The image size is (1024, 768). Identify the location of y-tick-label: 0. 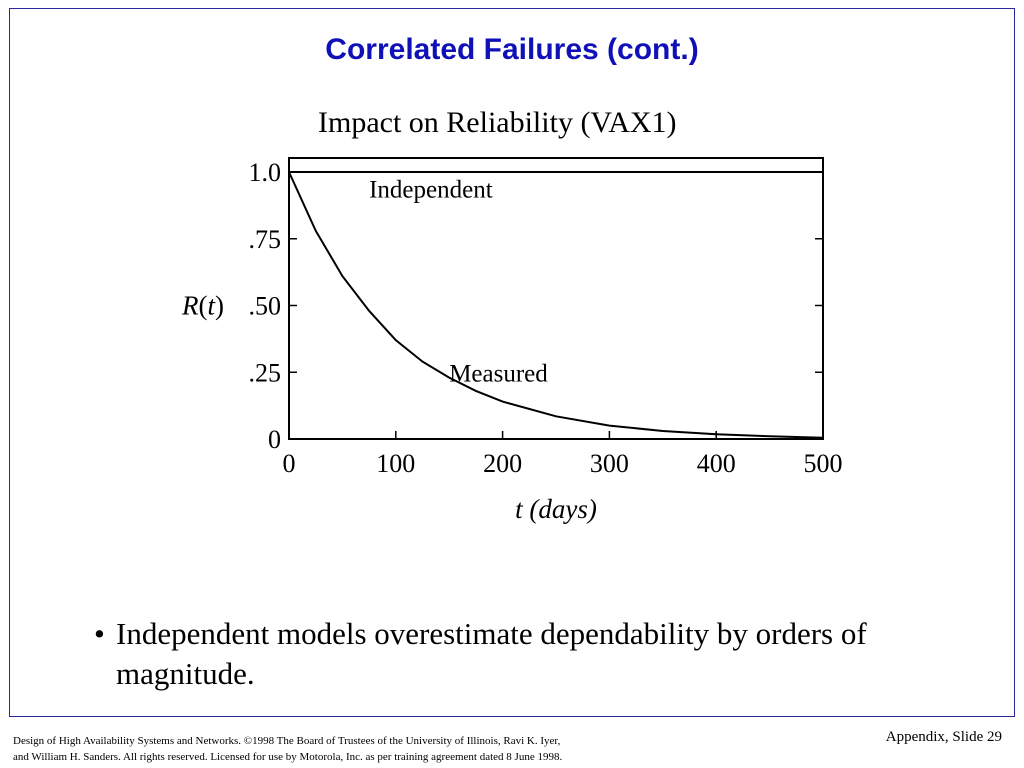
(274, 439).